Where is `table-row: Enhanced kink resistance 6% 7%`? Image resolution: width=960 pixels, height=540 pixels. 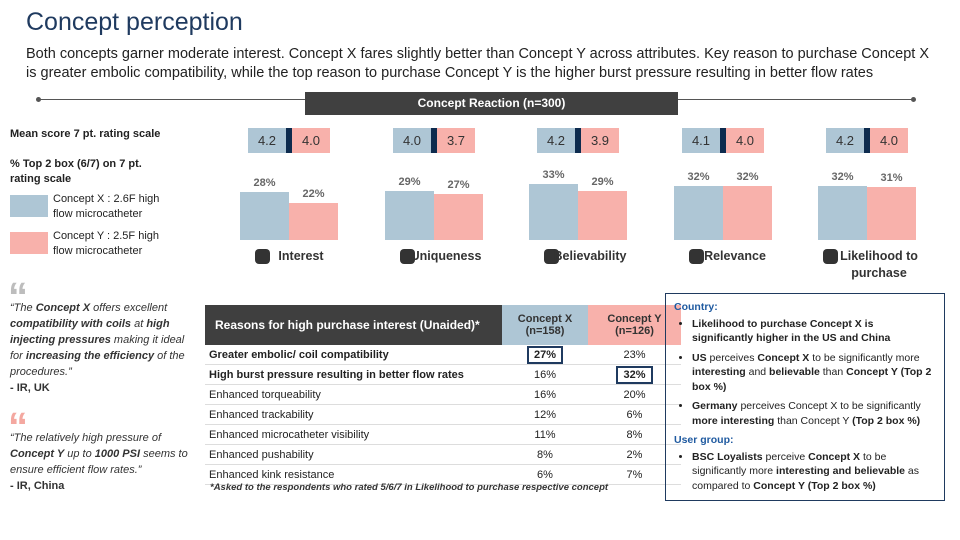
table-row: Enhanced kink resistance 6% 7% is located at coordinates (443, 474).